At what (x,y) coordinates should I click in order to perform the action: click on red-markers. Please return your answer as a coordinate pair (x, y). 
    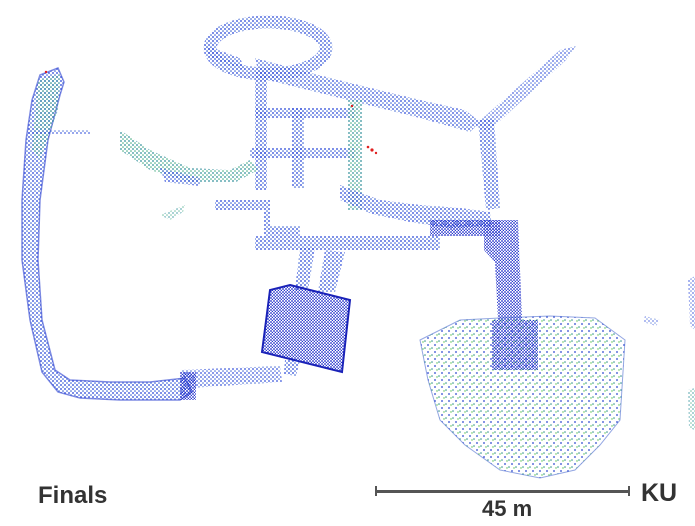
    Looking at the image, I should click on (211, 112).